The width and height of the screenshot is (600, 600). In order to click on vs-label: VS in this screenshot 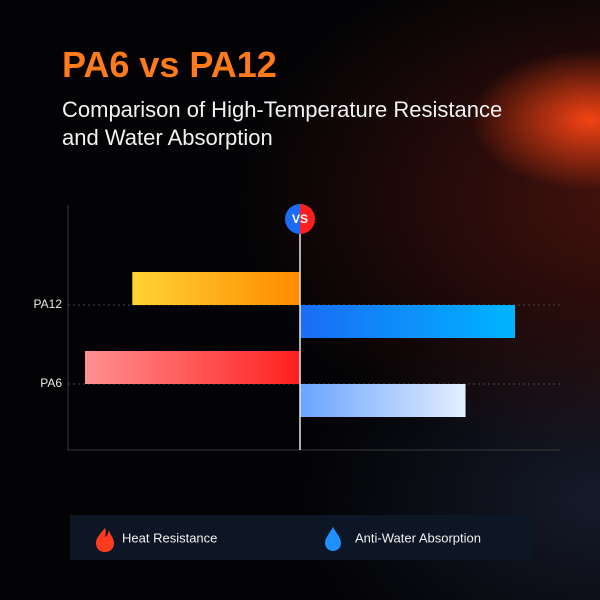, I will do `click(300, 219)`.